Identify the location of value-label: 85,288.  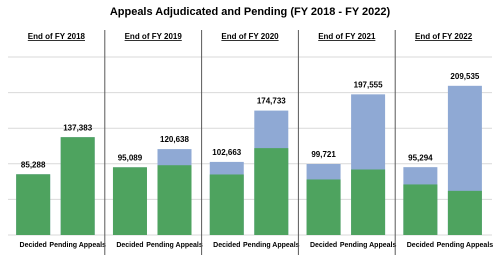
(33, 164).